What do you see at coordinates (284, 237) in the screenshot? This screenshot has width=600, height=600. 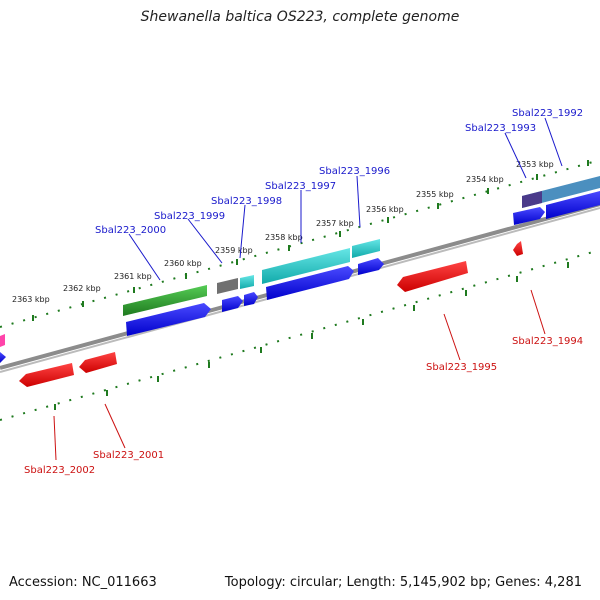 I see `kbp-label: 2358 kbp` at bounding box center [284, 237].